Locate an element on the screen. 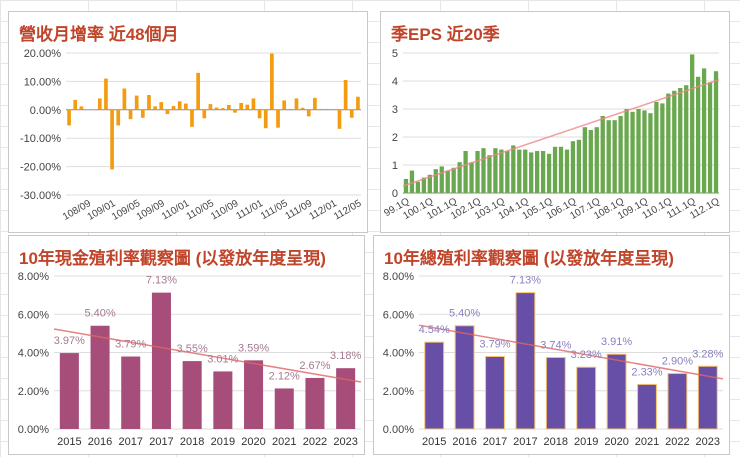 This screenshot has height=457, width=740. x-tick-label: 2018 is located at coordinates (556, 442).